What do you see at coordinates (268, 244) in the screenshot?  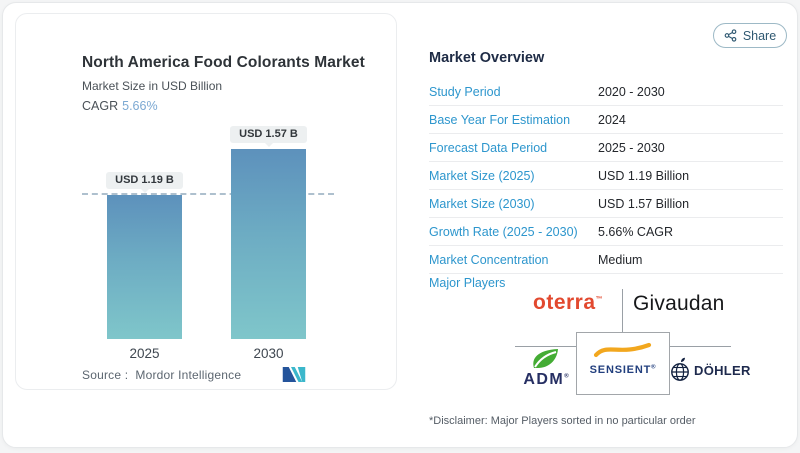 I see `bar-2030` at bounding box center [268, 244].